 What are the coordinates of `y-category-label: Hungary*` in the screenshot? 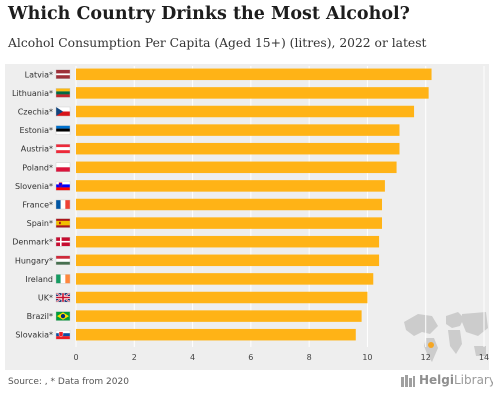 It's located at (34, 260).